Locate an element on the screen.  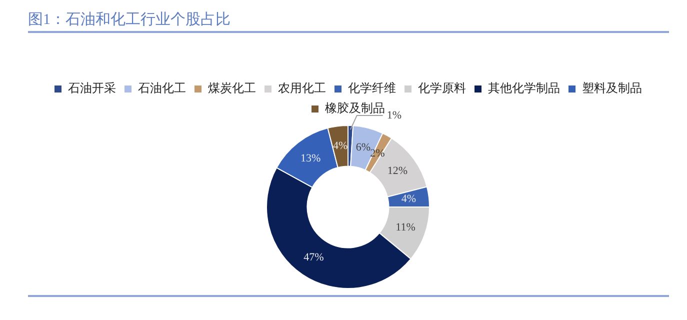
data-label: 13% is located at coordinates (310, 158).